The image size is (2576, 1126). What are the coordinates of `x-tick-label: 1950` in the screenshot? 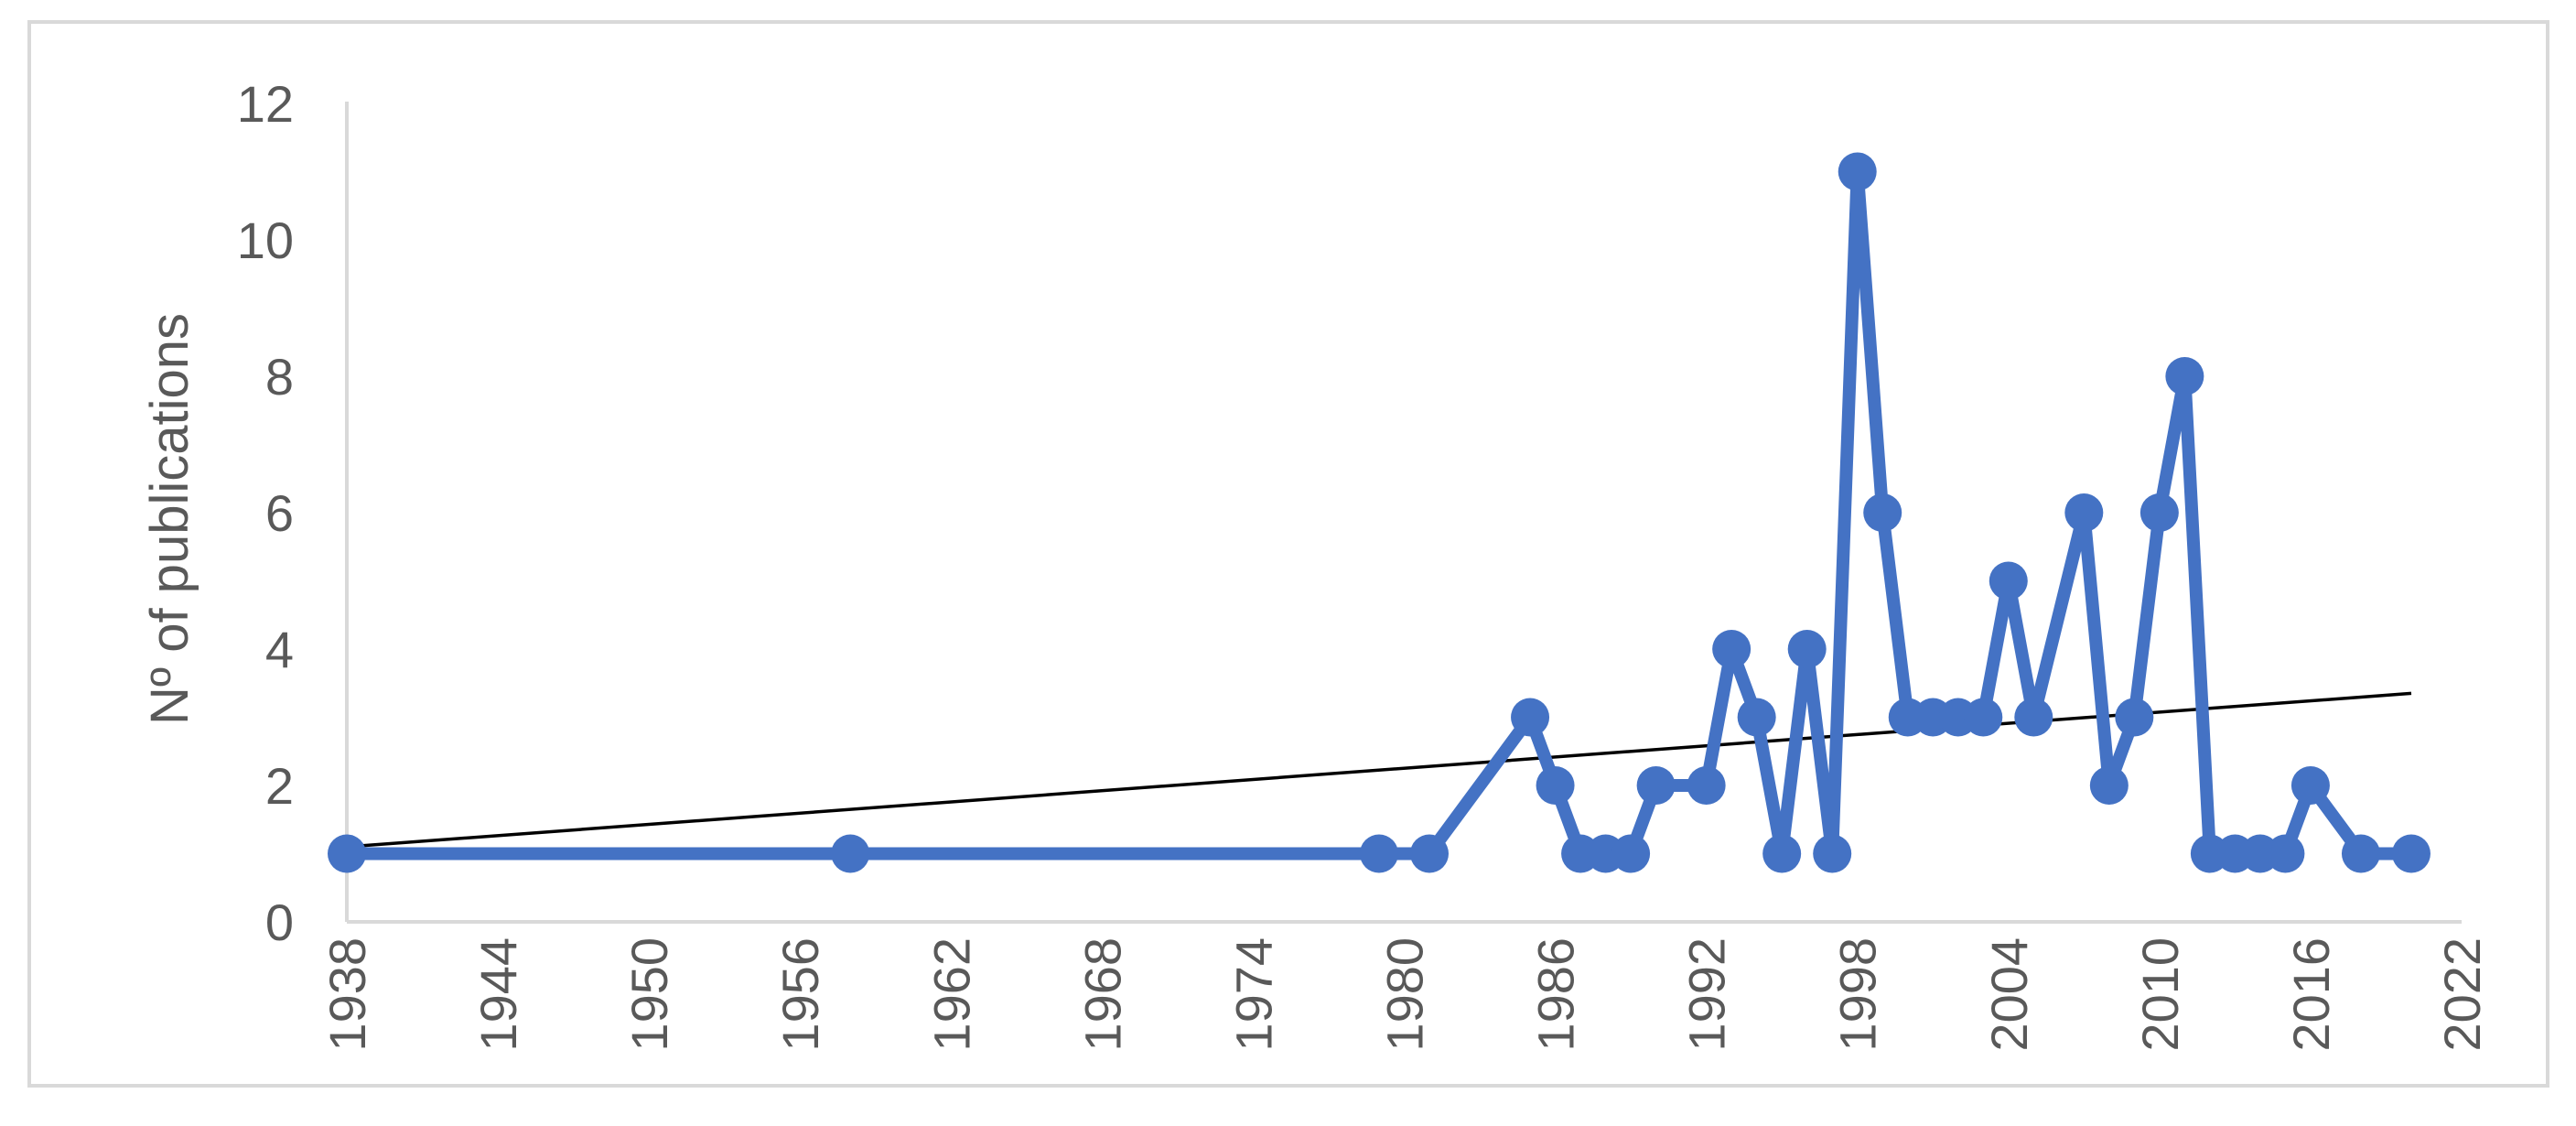 It's located at (649, 994).